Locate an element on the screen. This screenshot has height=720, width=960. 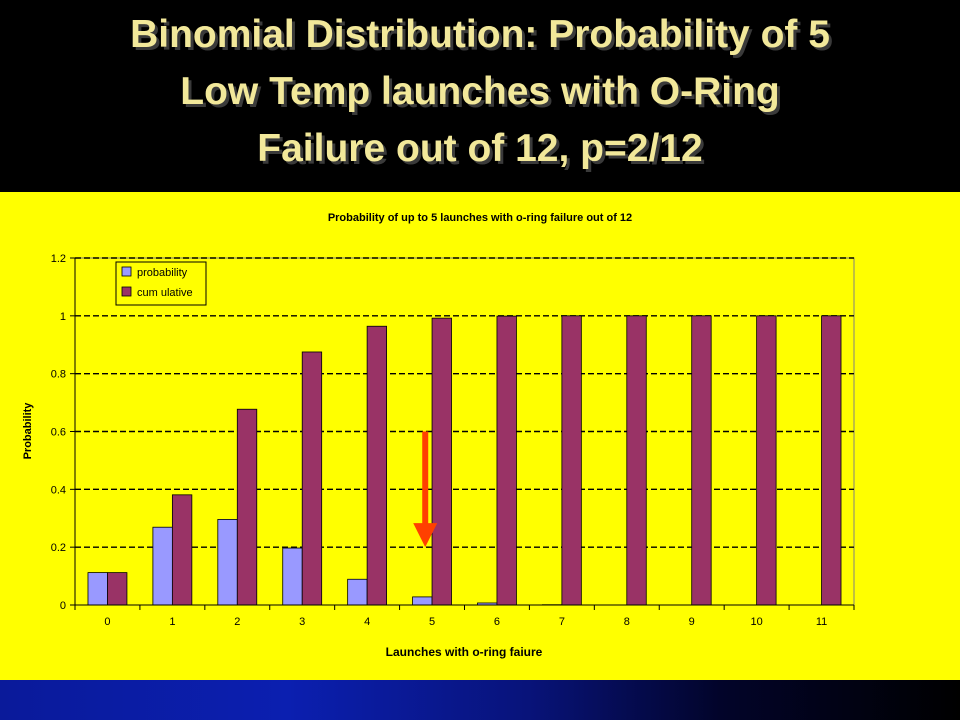
y-tick-label: 0 is located at coordinates (63, 606).